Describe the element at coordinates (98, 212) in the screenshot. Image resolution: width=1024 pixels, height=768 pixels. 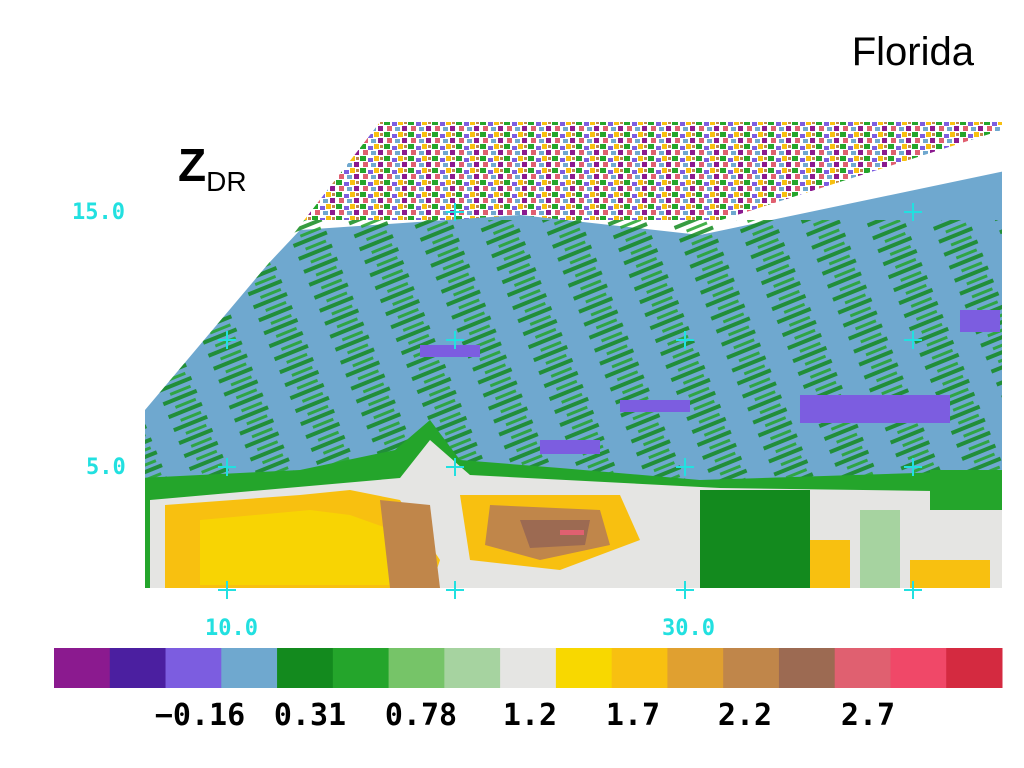
I see `y-tick-label: 15.0` at that location.